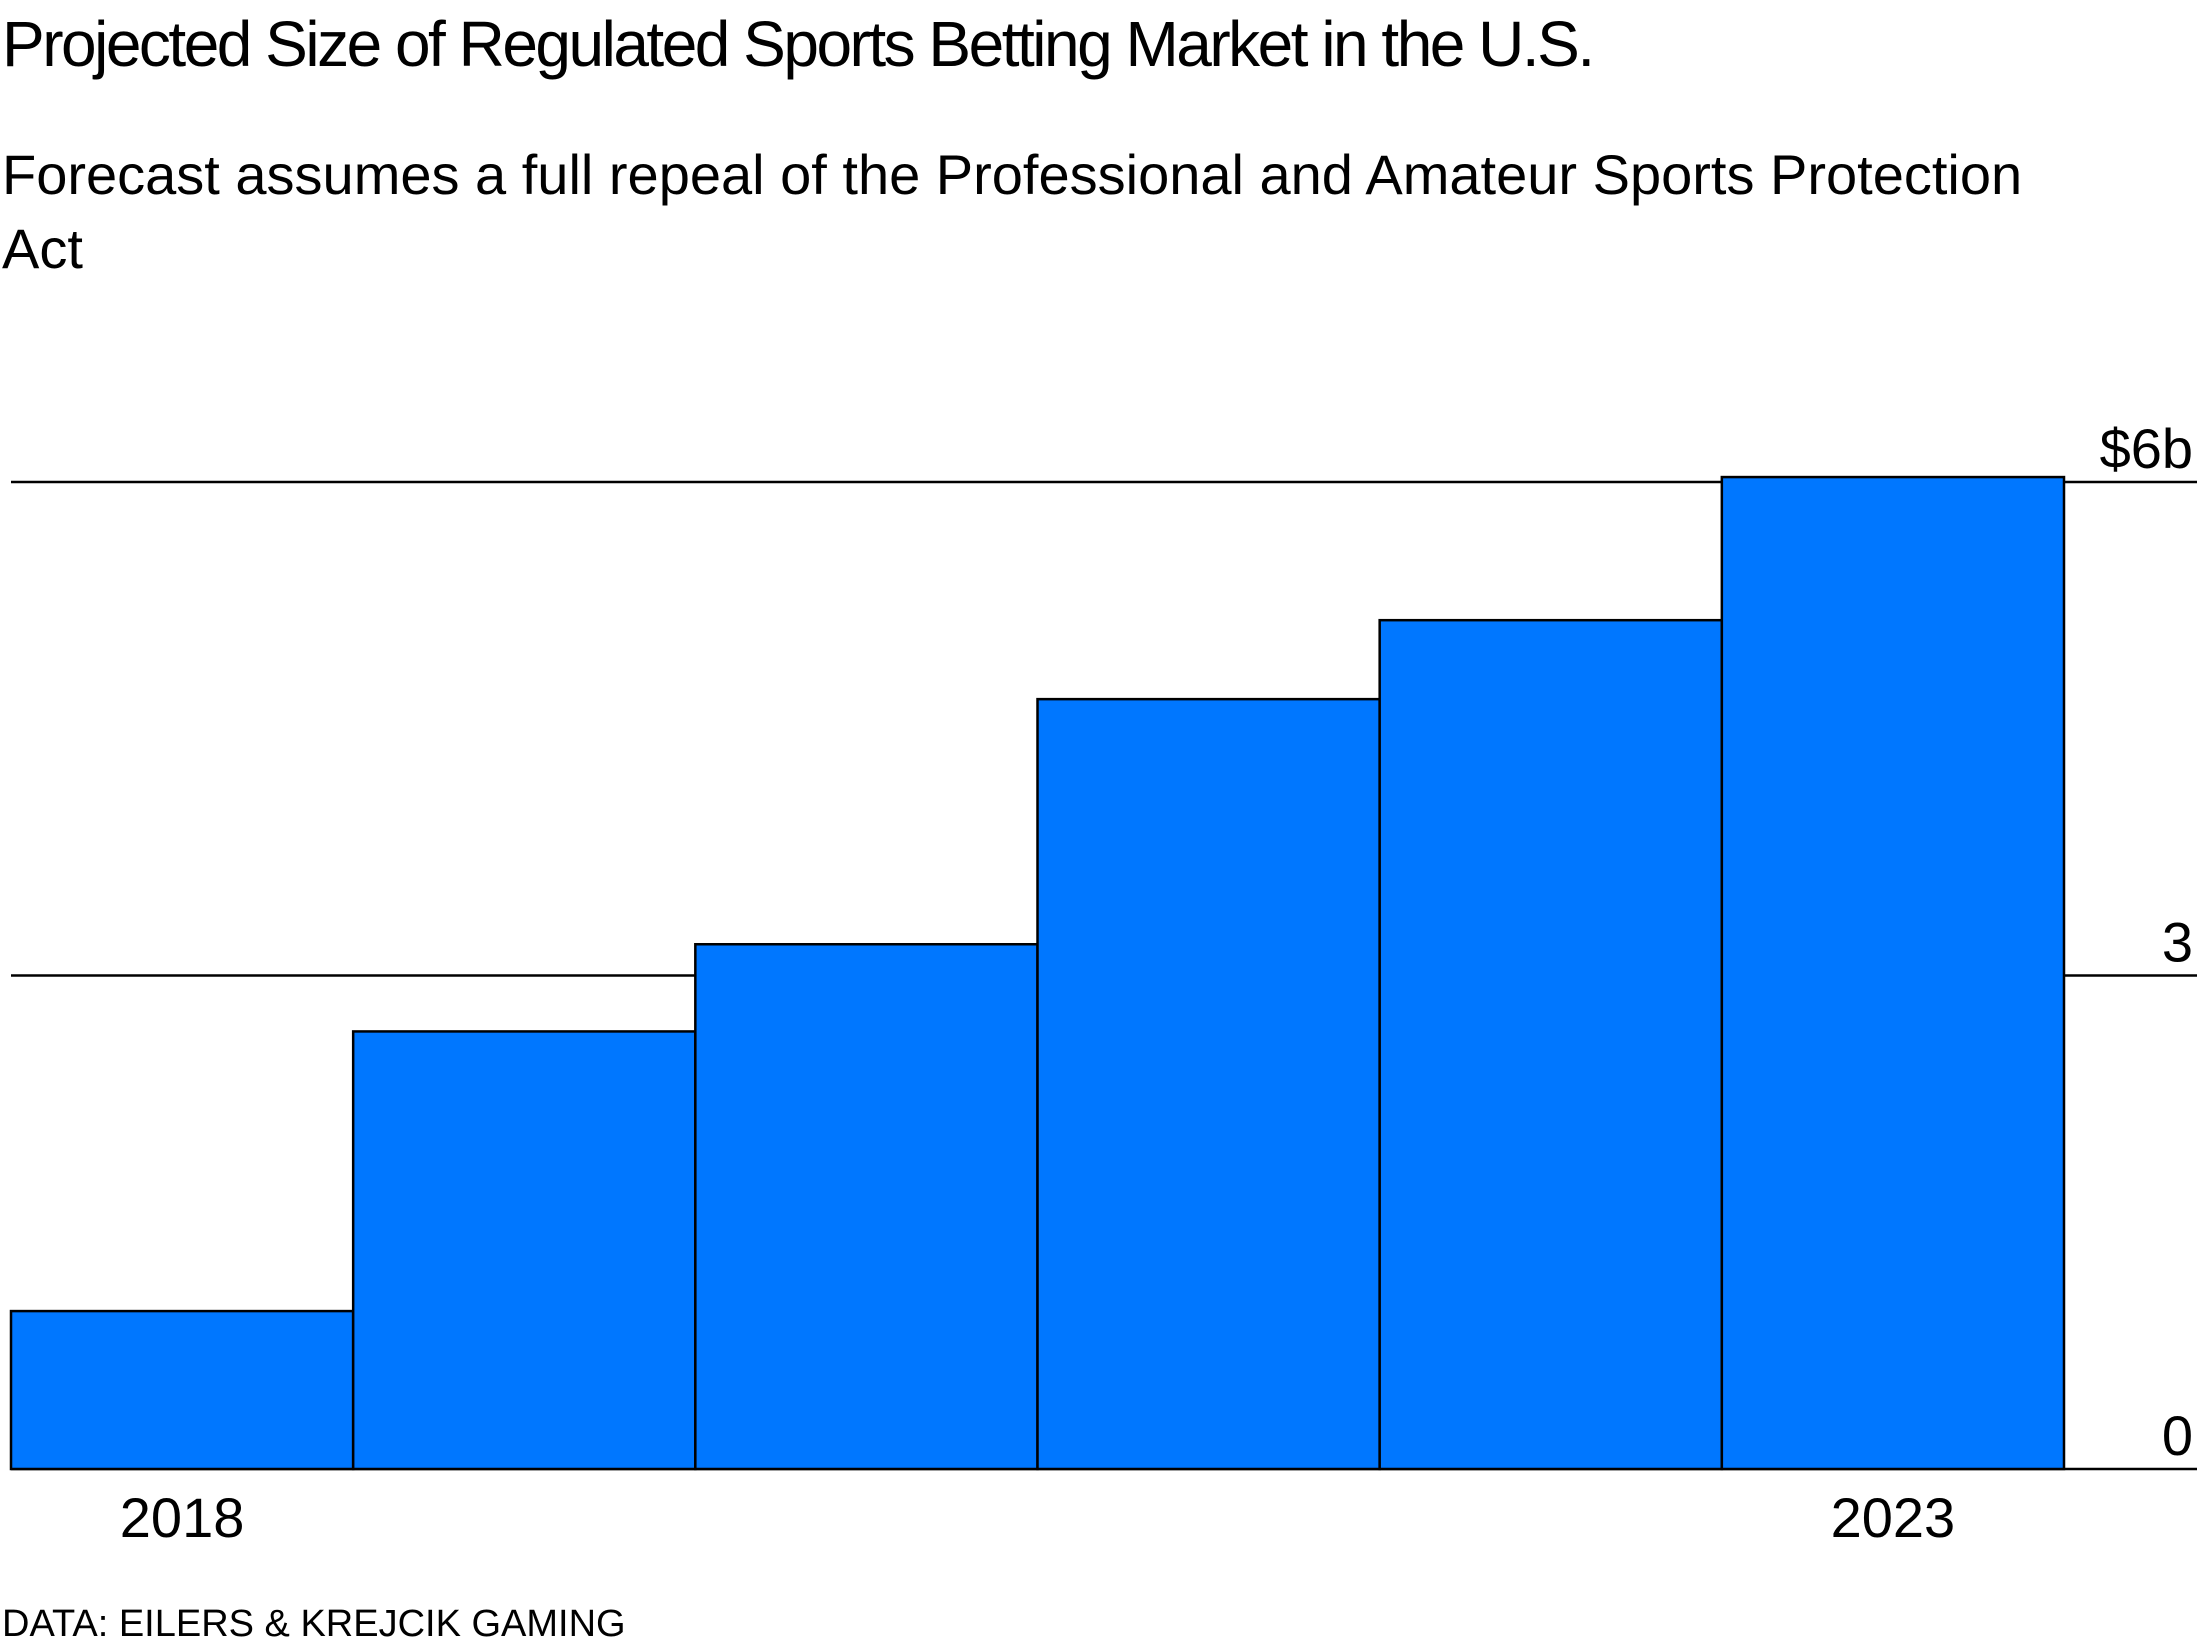 This screenshot has height=1650, width=2200. I want to click on y-tick-label-6: $6b, so click(2146, 448).